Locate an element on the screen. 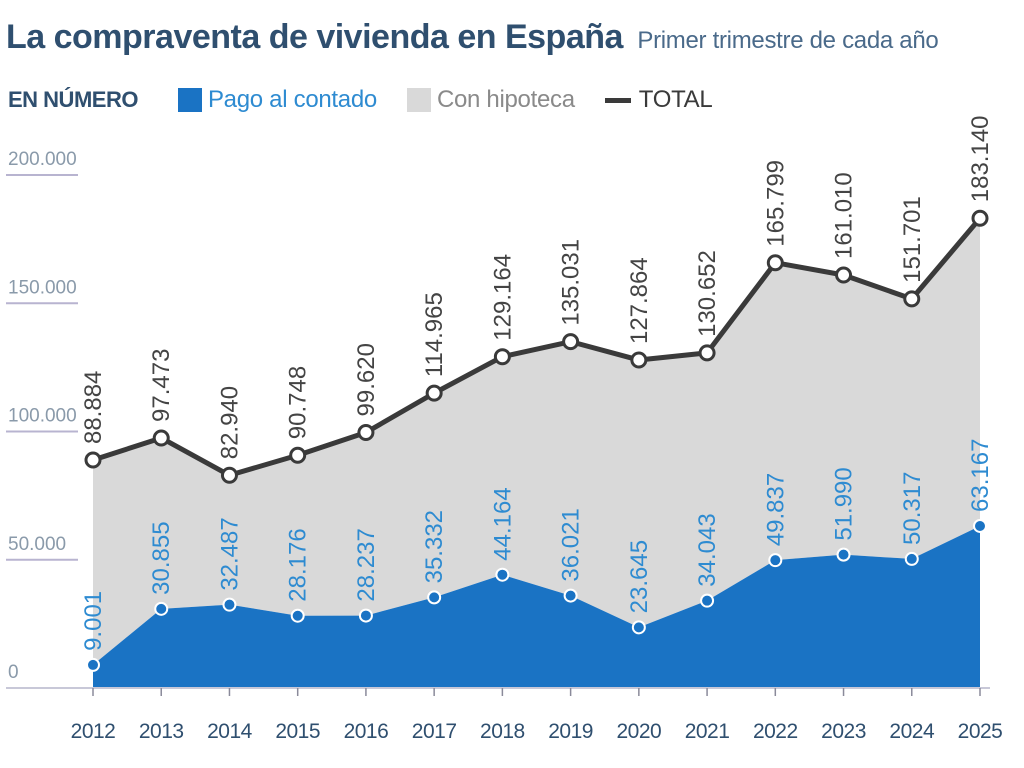  cash-data-label: 30.855 is located at coordinates (161, 557).